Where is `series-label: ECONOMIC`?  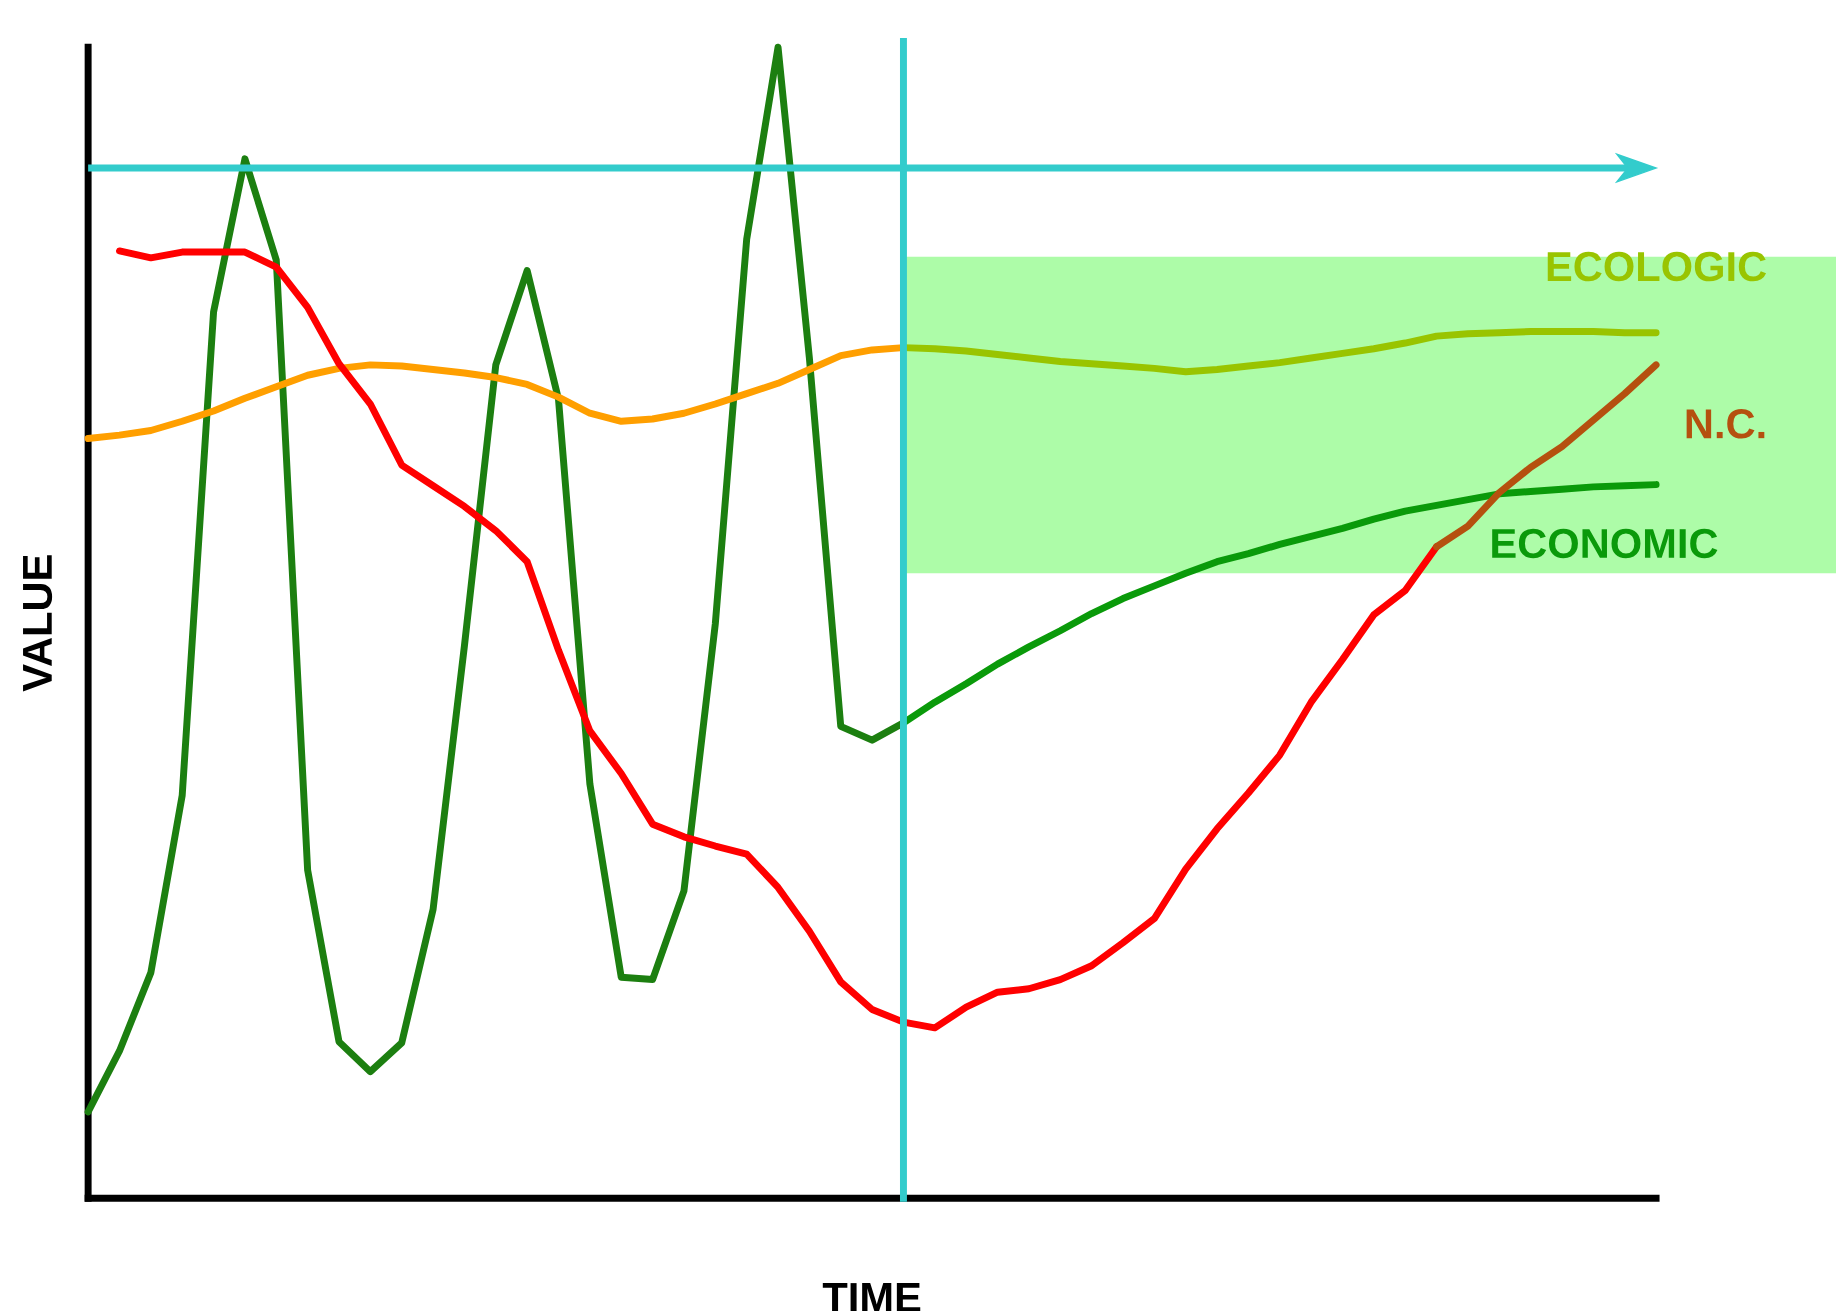
series-label: ECONOMIC is located at coordinates (1605, 543).